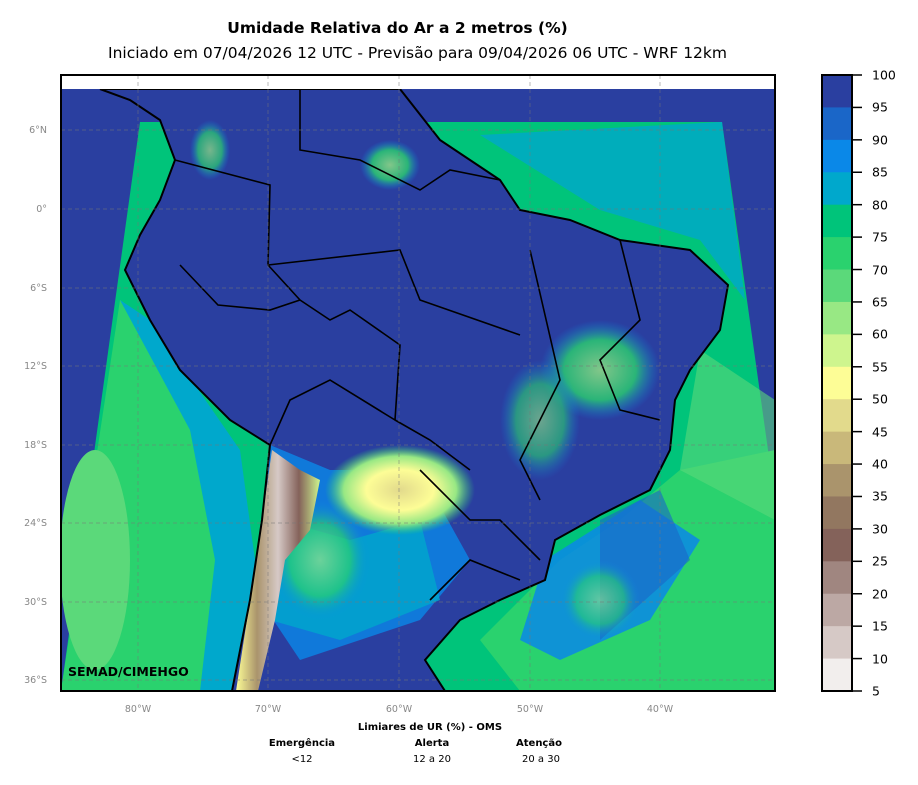 This screenshot has width=918, height=785. I want to click on legend-range-alerta: 12 a 20, so click(432, 759).